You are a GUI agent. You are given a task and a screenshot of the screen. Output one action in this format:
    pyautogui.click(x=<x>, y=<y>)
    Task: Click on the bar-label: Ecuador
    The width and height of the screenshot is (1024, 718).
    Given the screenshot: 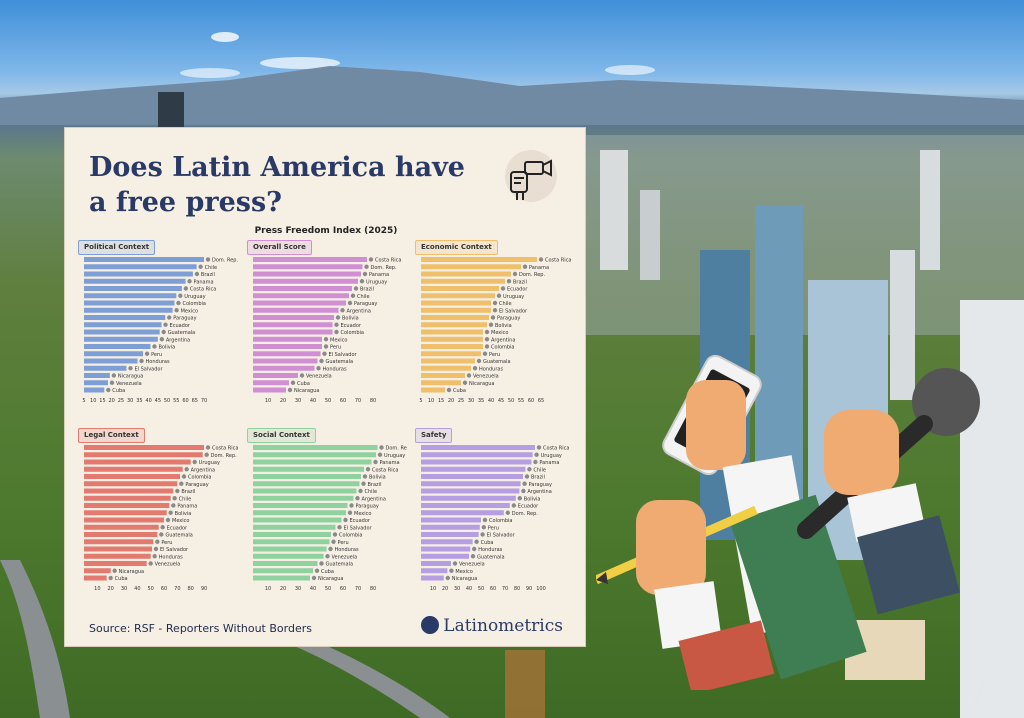 What is the action you would take?
    pyautogui.click(x=528, y=507)
    